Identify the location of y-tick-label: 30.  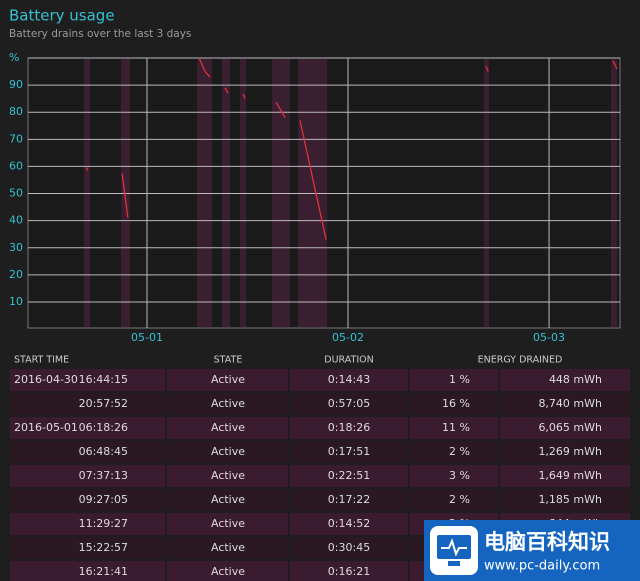
(16, 247).